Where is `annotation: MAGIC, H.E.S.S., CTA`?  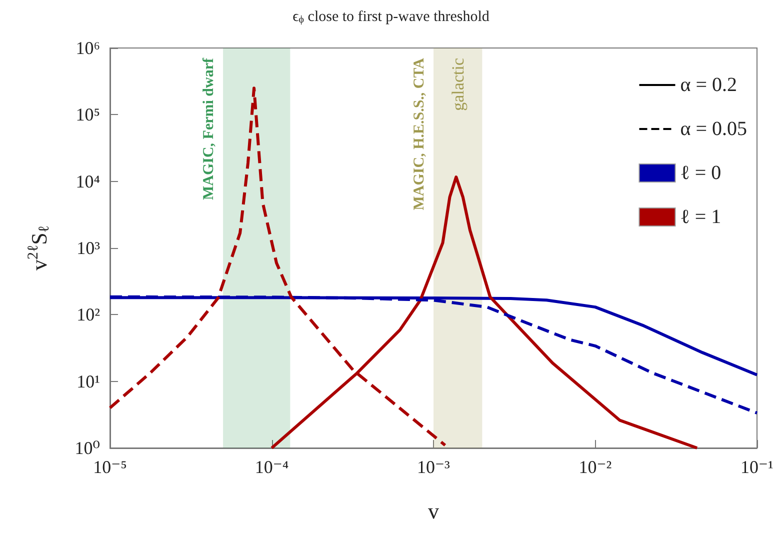
annotation: MAGIC, H.E.S.S., CTA is located at coordinates (420, 134).